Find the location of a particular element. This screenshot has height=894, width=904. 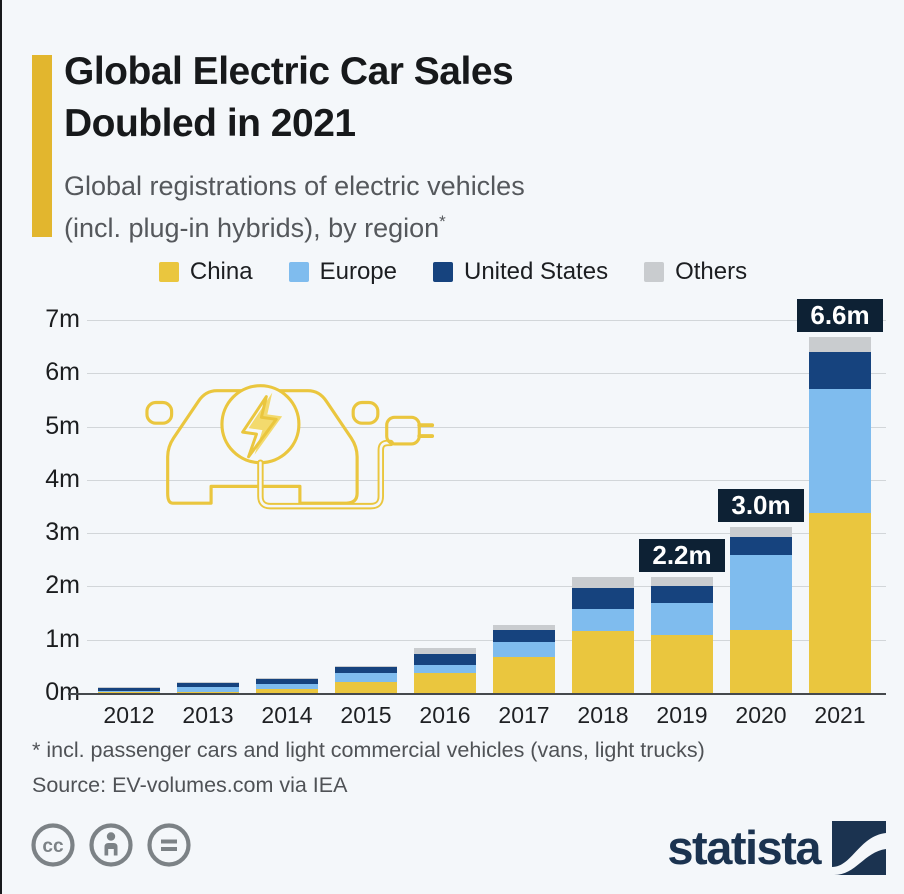

legend-label: Europe is located at coordinates (358, 271).